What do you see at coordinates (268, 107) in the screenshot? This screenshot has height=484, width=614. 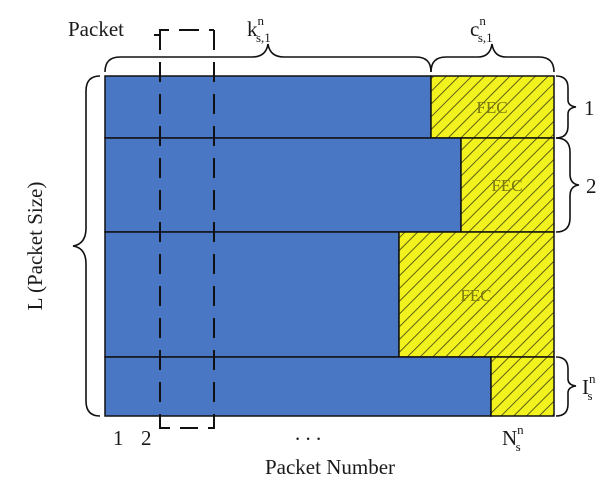 I see `block-1-data` at bounding box center [268, 107].